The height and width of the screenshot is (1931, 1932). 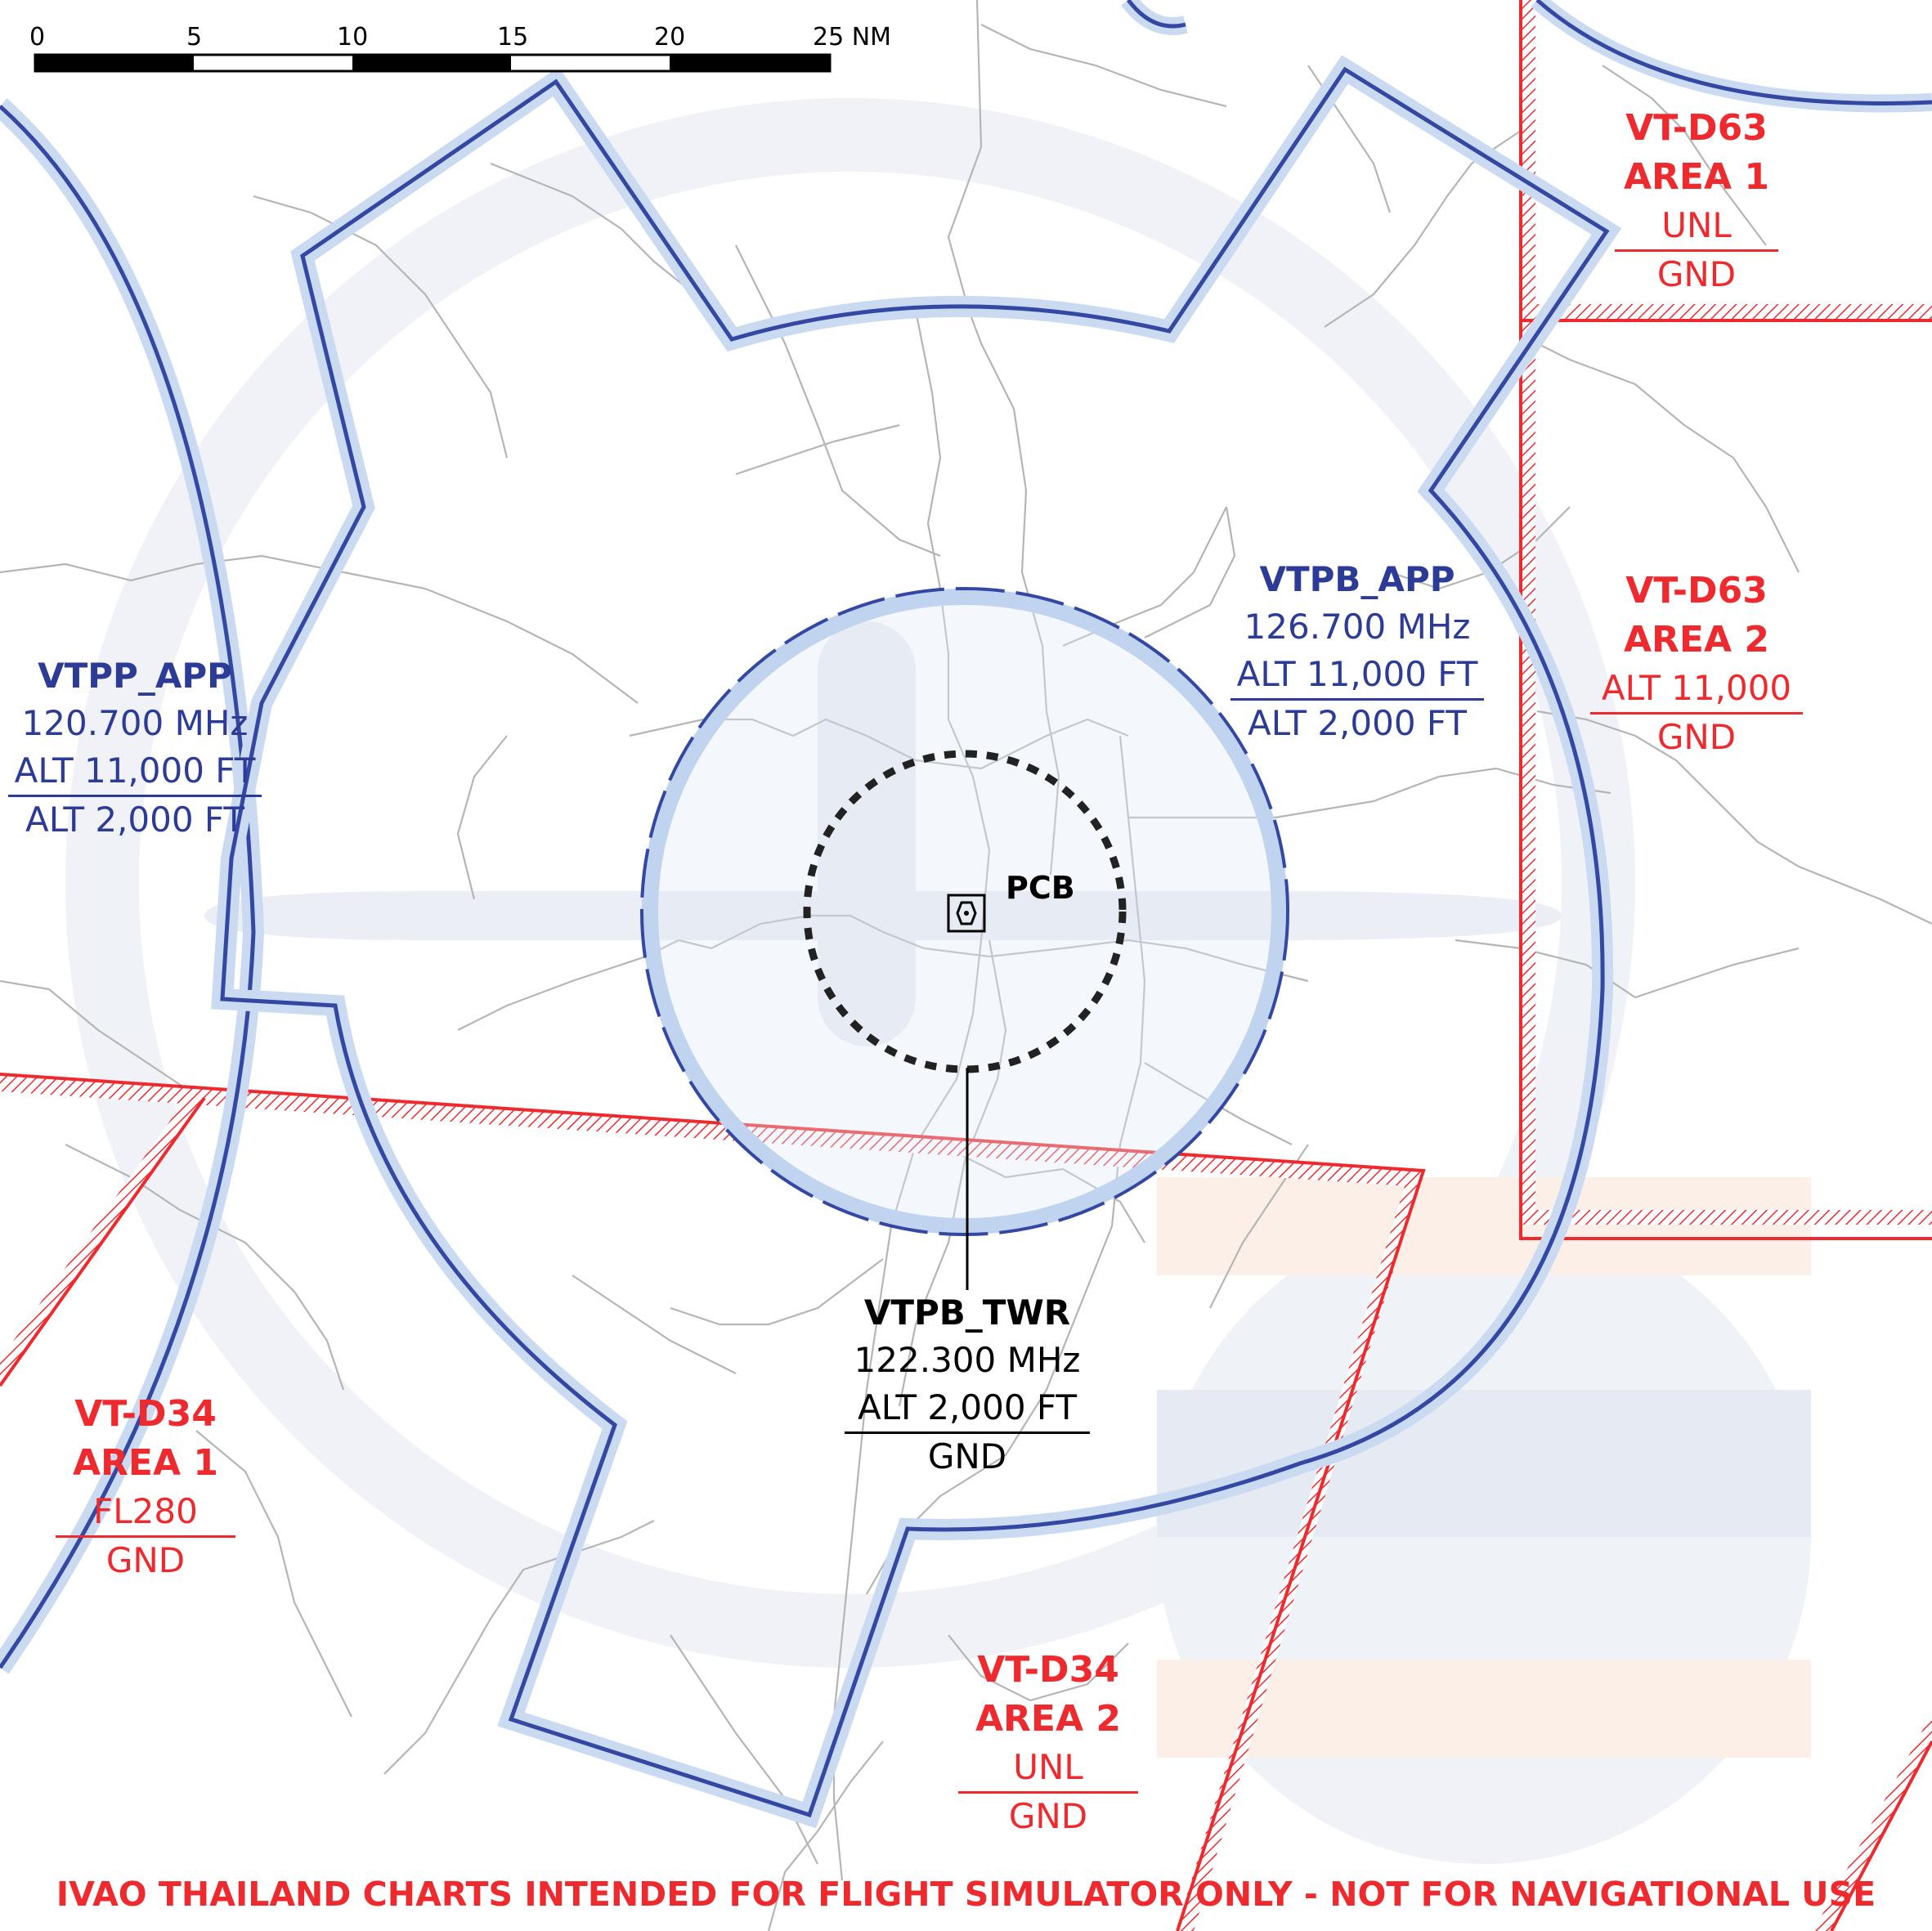 What do you see at coordinates (132, 886) in the screenshot?
I see `vtpp-app-boundary` at bounding box center [132, 886].